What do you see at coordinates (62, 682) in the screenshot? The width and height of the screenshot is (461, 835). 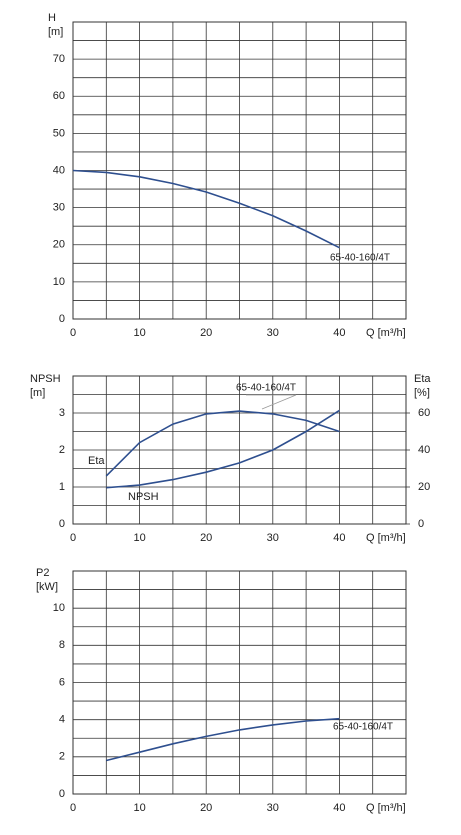 I see `y-tick-label: 6` at bounding box center [62, 682].